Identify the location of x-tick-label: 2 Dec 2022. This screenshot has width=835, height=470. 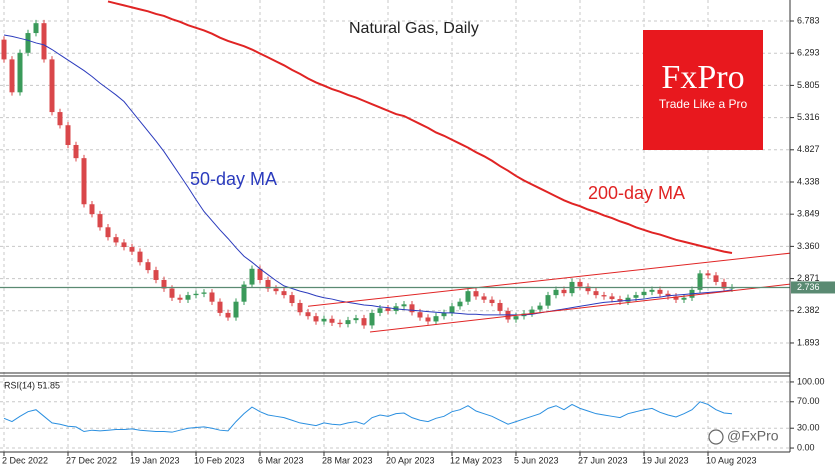
(25, 460).